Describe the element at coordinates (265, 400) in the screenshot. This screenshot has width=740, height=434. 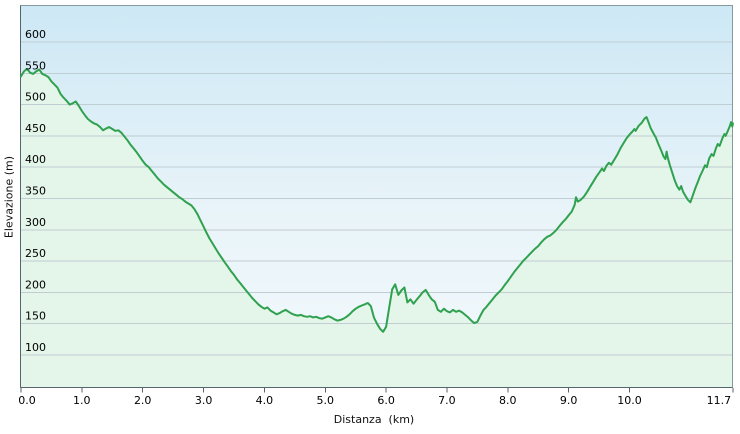
I see `x-tick-label: 4.0` at that location.